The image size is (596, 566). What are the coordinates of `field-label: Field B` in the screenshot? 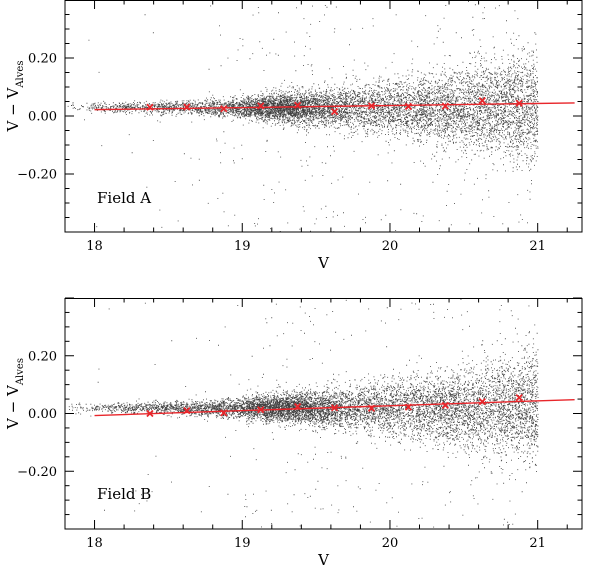 It's located at (124, 494).